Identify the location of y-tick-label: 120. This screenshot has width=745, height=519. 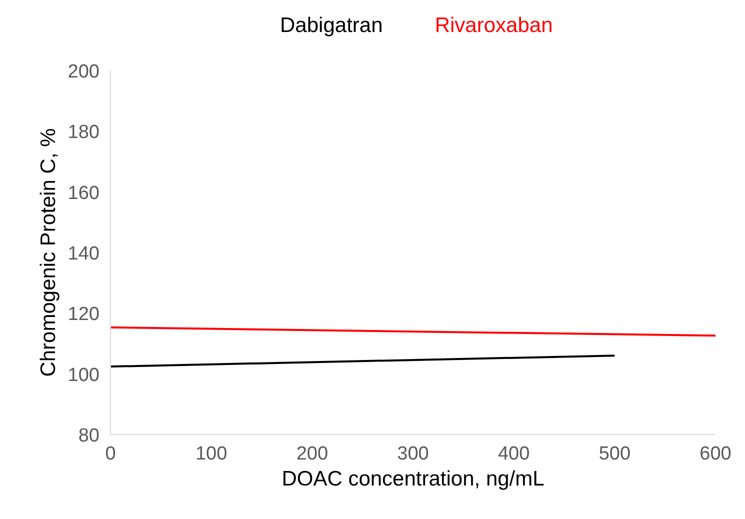
(84, 315).